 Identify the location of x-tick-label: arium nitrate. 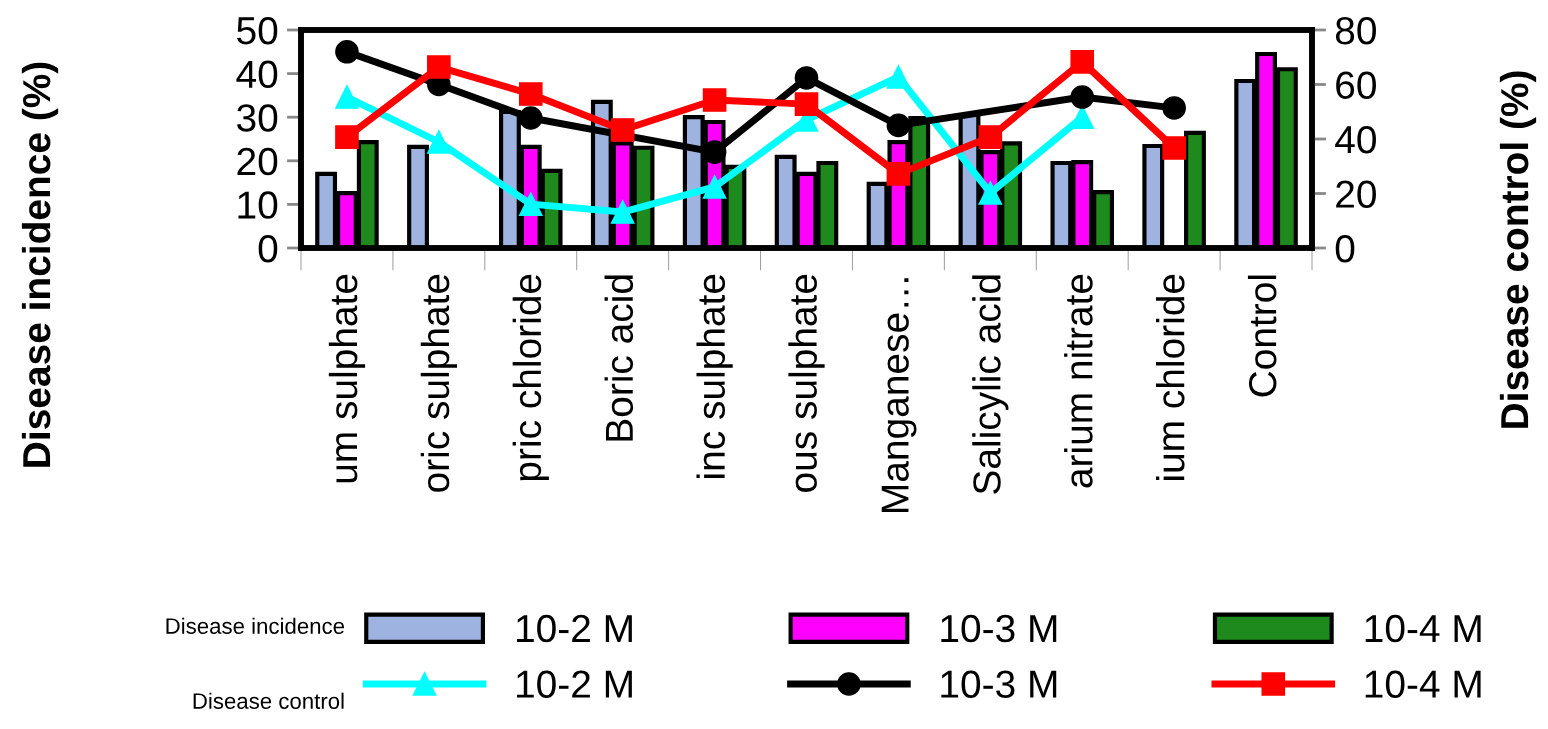
(1078, 381).